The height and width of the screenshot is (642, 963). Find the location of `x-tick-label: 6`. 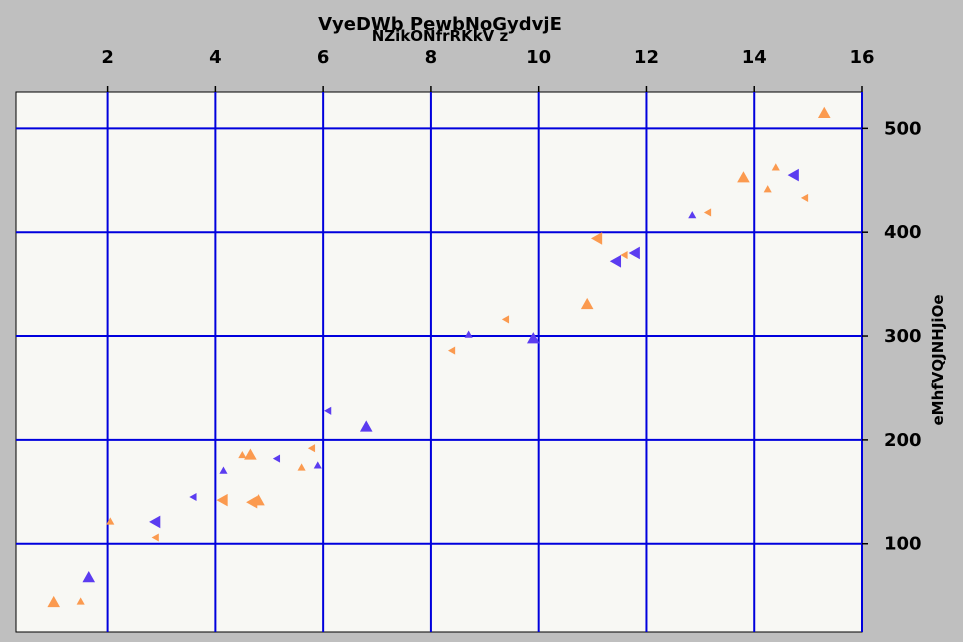

x-tick-label: 6 is located at coordinates (323, 57).